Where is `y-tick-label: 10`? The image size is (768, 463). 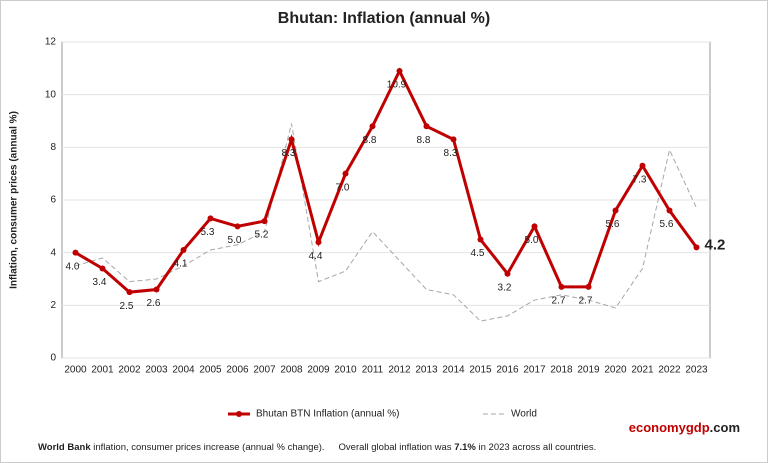 y-tick-label: 10 is located at coordinates (51, 94).